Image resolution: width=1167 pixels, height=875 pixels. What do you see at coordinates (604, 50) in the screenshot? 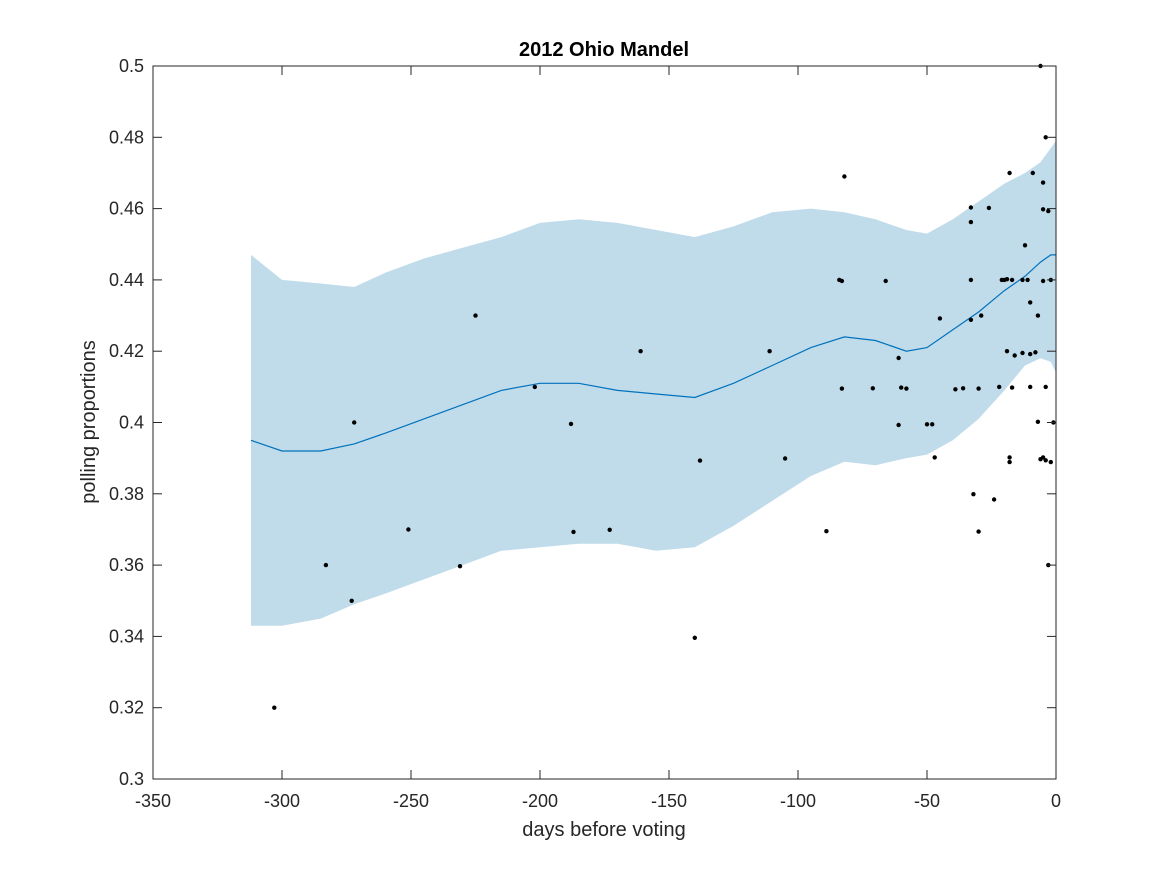
I see `chart-title: 2012 Ohio Mandel` at bounding box center [604, 50].